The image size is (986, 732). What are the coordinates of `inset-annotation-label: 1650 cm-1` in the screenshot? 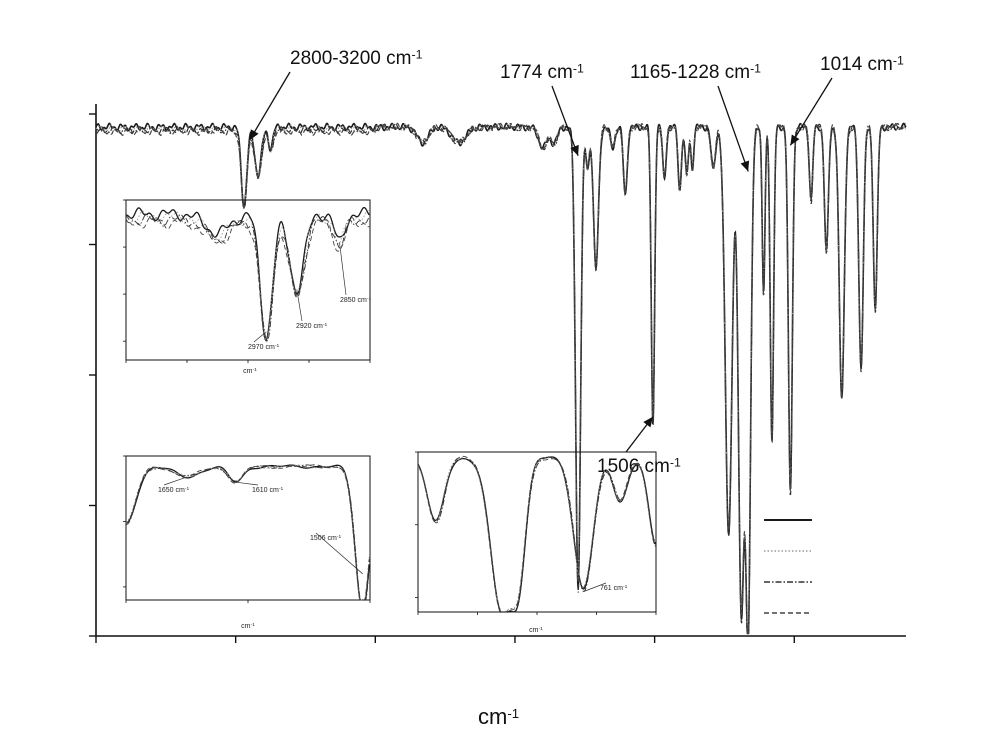 It's located at (173, 490).